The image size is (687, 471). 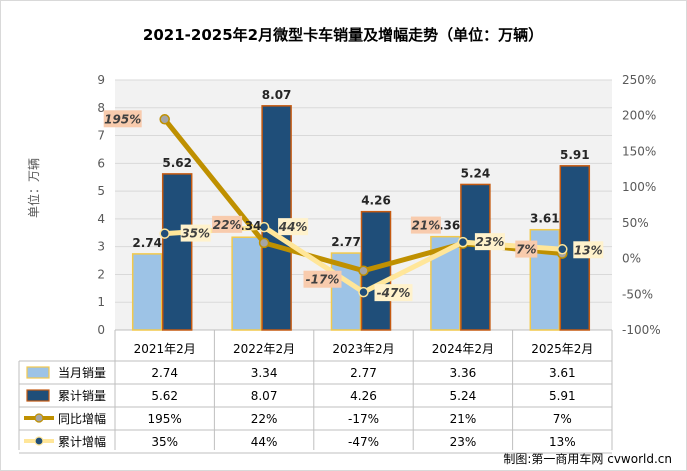 I want to click on table-cell: -17%, so click(x=363, y=419).